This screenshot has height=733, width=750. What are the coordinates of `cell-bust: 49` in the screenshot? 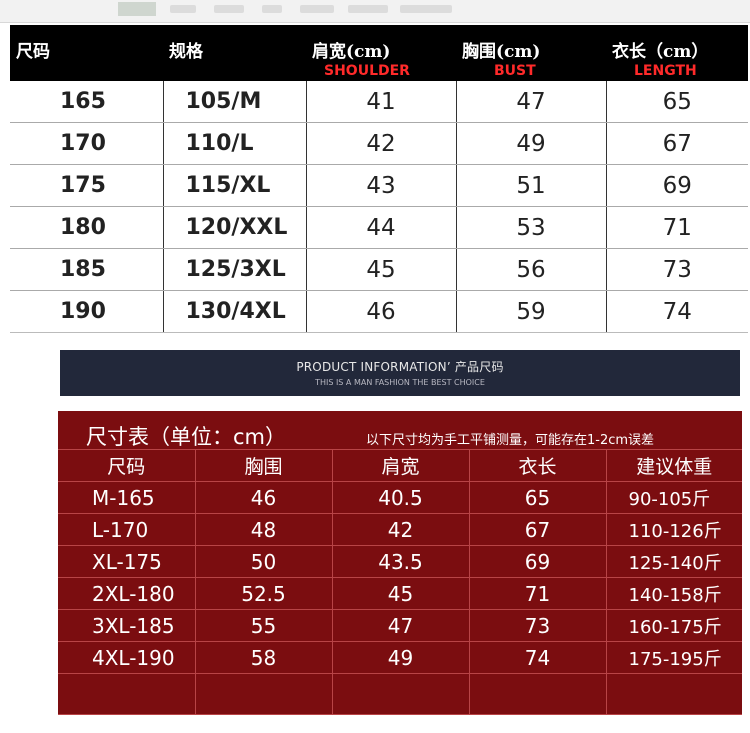 It's located at (531, 143).